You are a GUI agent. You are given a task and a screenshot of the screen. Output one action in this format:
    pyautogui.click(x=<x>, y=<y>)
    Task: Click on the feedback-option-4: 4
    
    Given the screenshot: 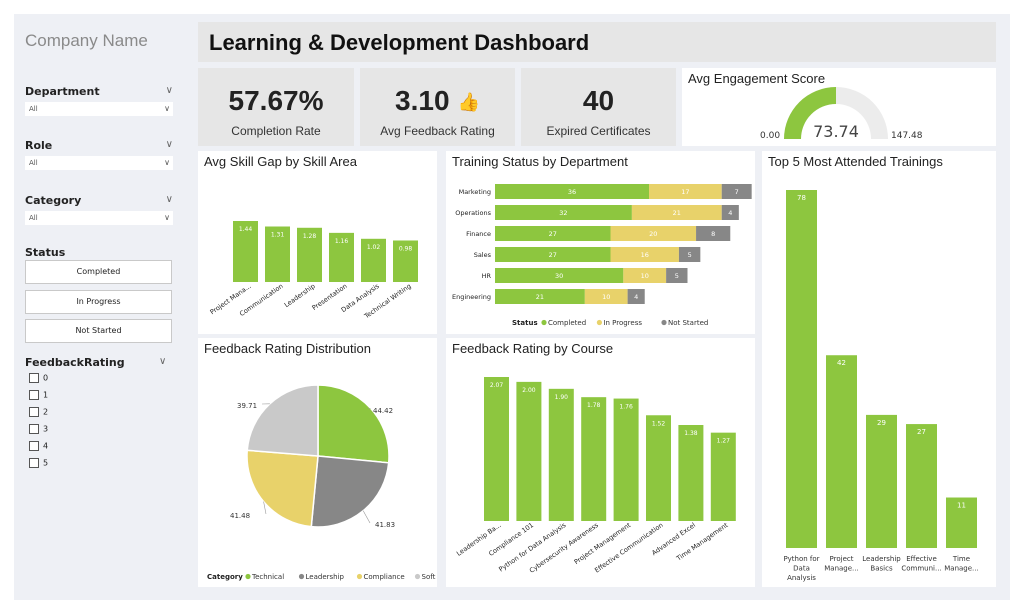 What is the action you would take?
    pyautogui.click(x=38, y=446)
    